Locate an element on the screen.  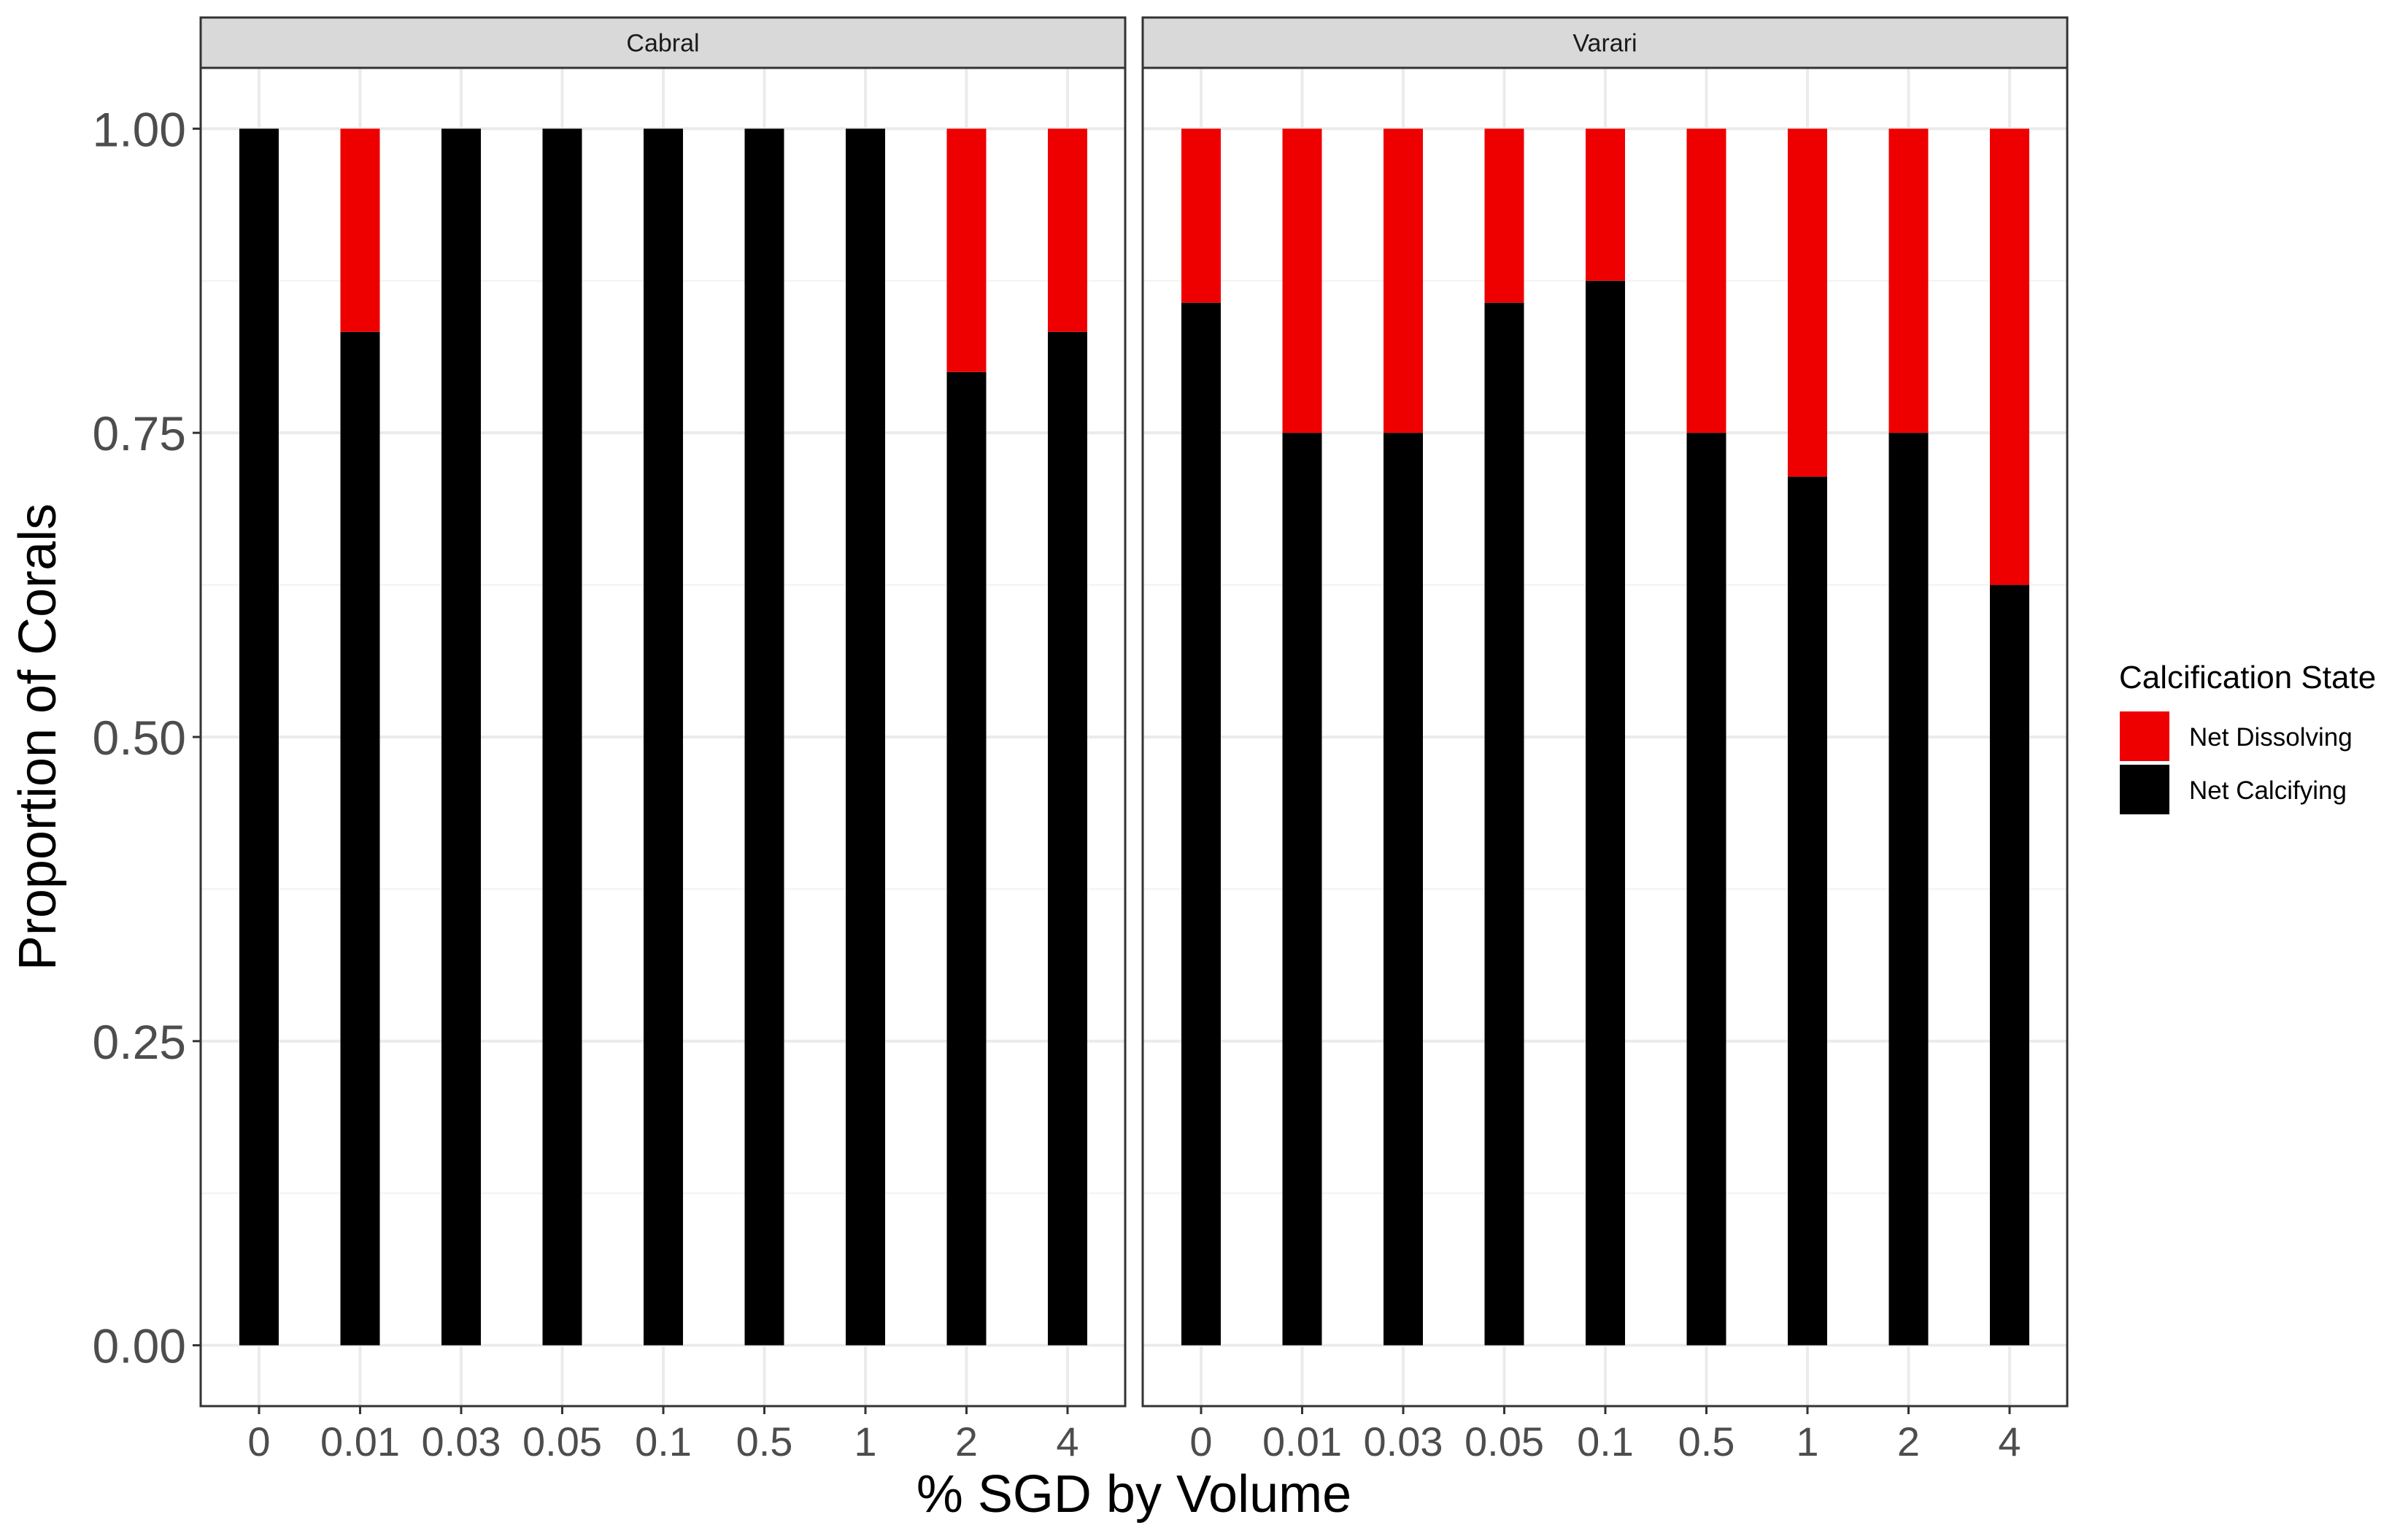
y-axis-title: Proportion of Corals is located at coordinates (38, 736).